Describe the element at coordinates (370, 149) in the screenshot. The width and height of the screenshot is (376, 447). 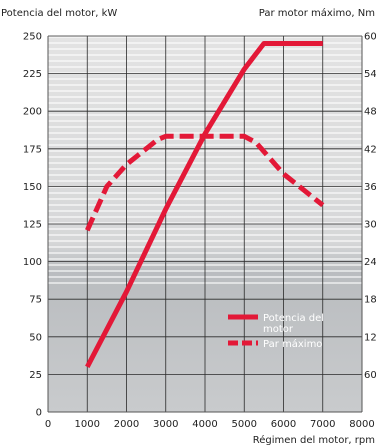
I see `right-tick-label: 420` at that location.